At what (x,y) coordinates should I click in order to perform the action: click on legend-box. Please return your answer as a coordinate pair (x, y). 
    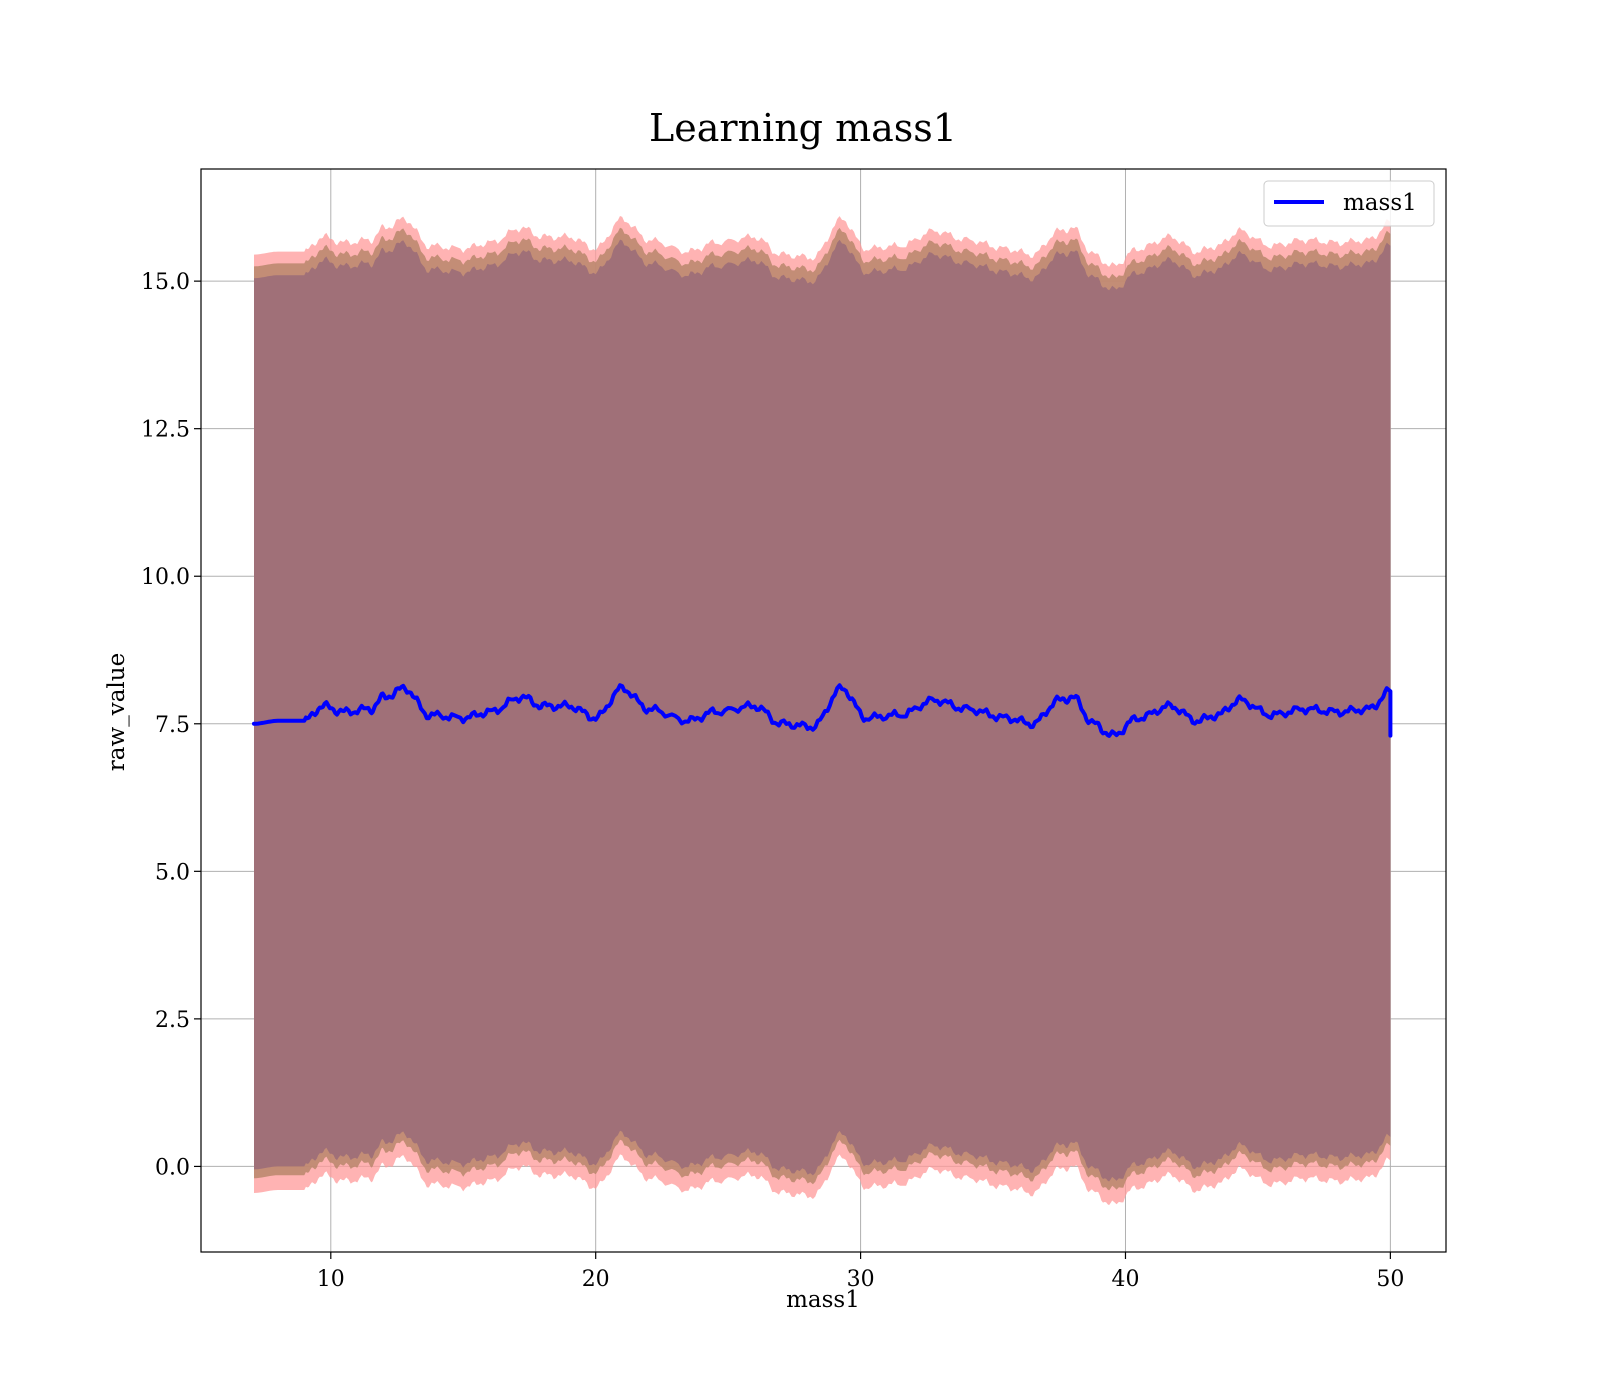
    Looking at the image, I should click on (1349, 203).